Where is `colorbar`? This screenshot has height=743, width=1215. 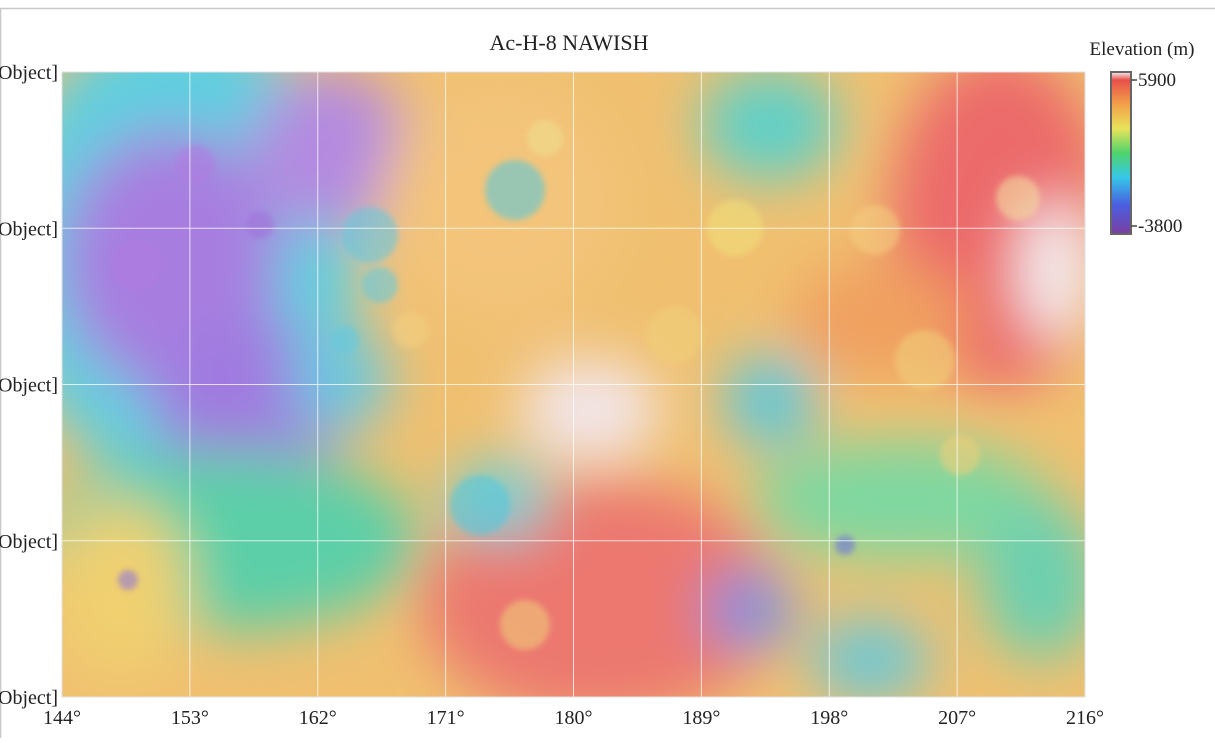
colorbar is located at coordinates (1121, 153).